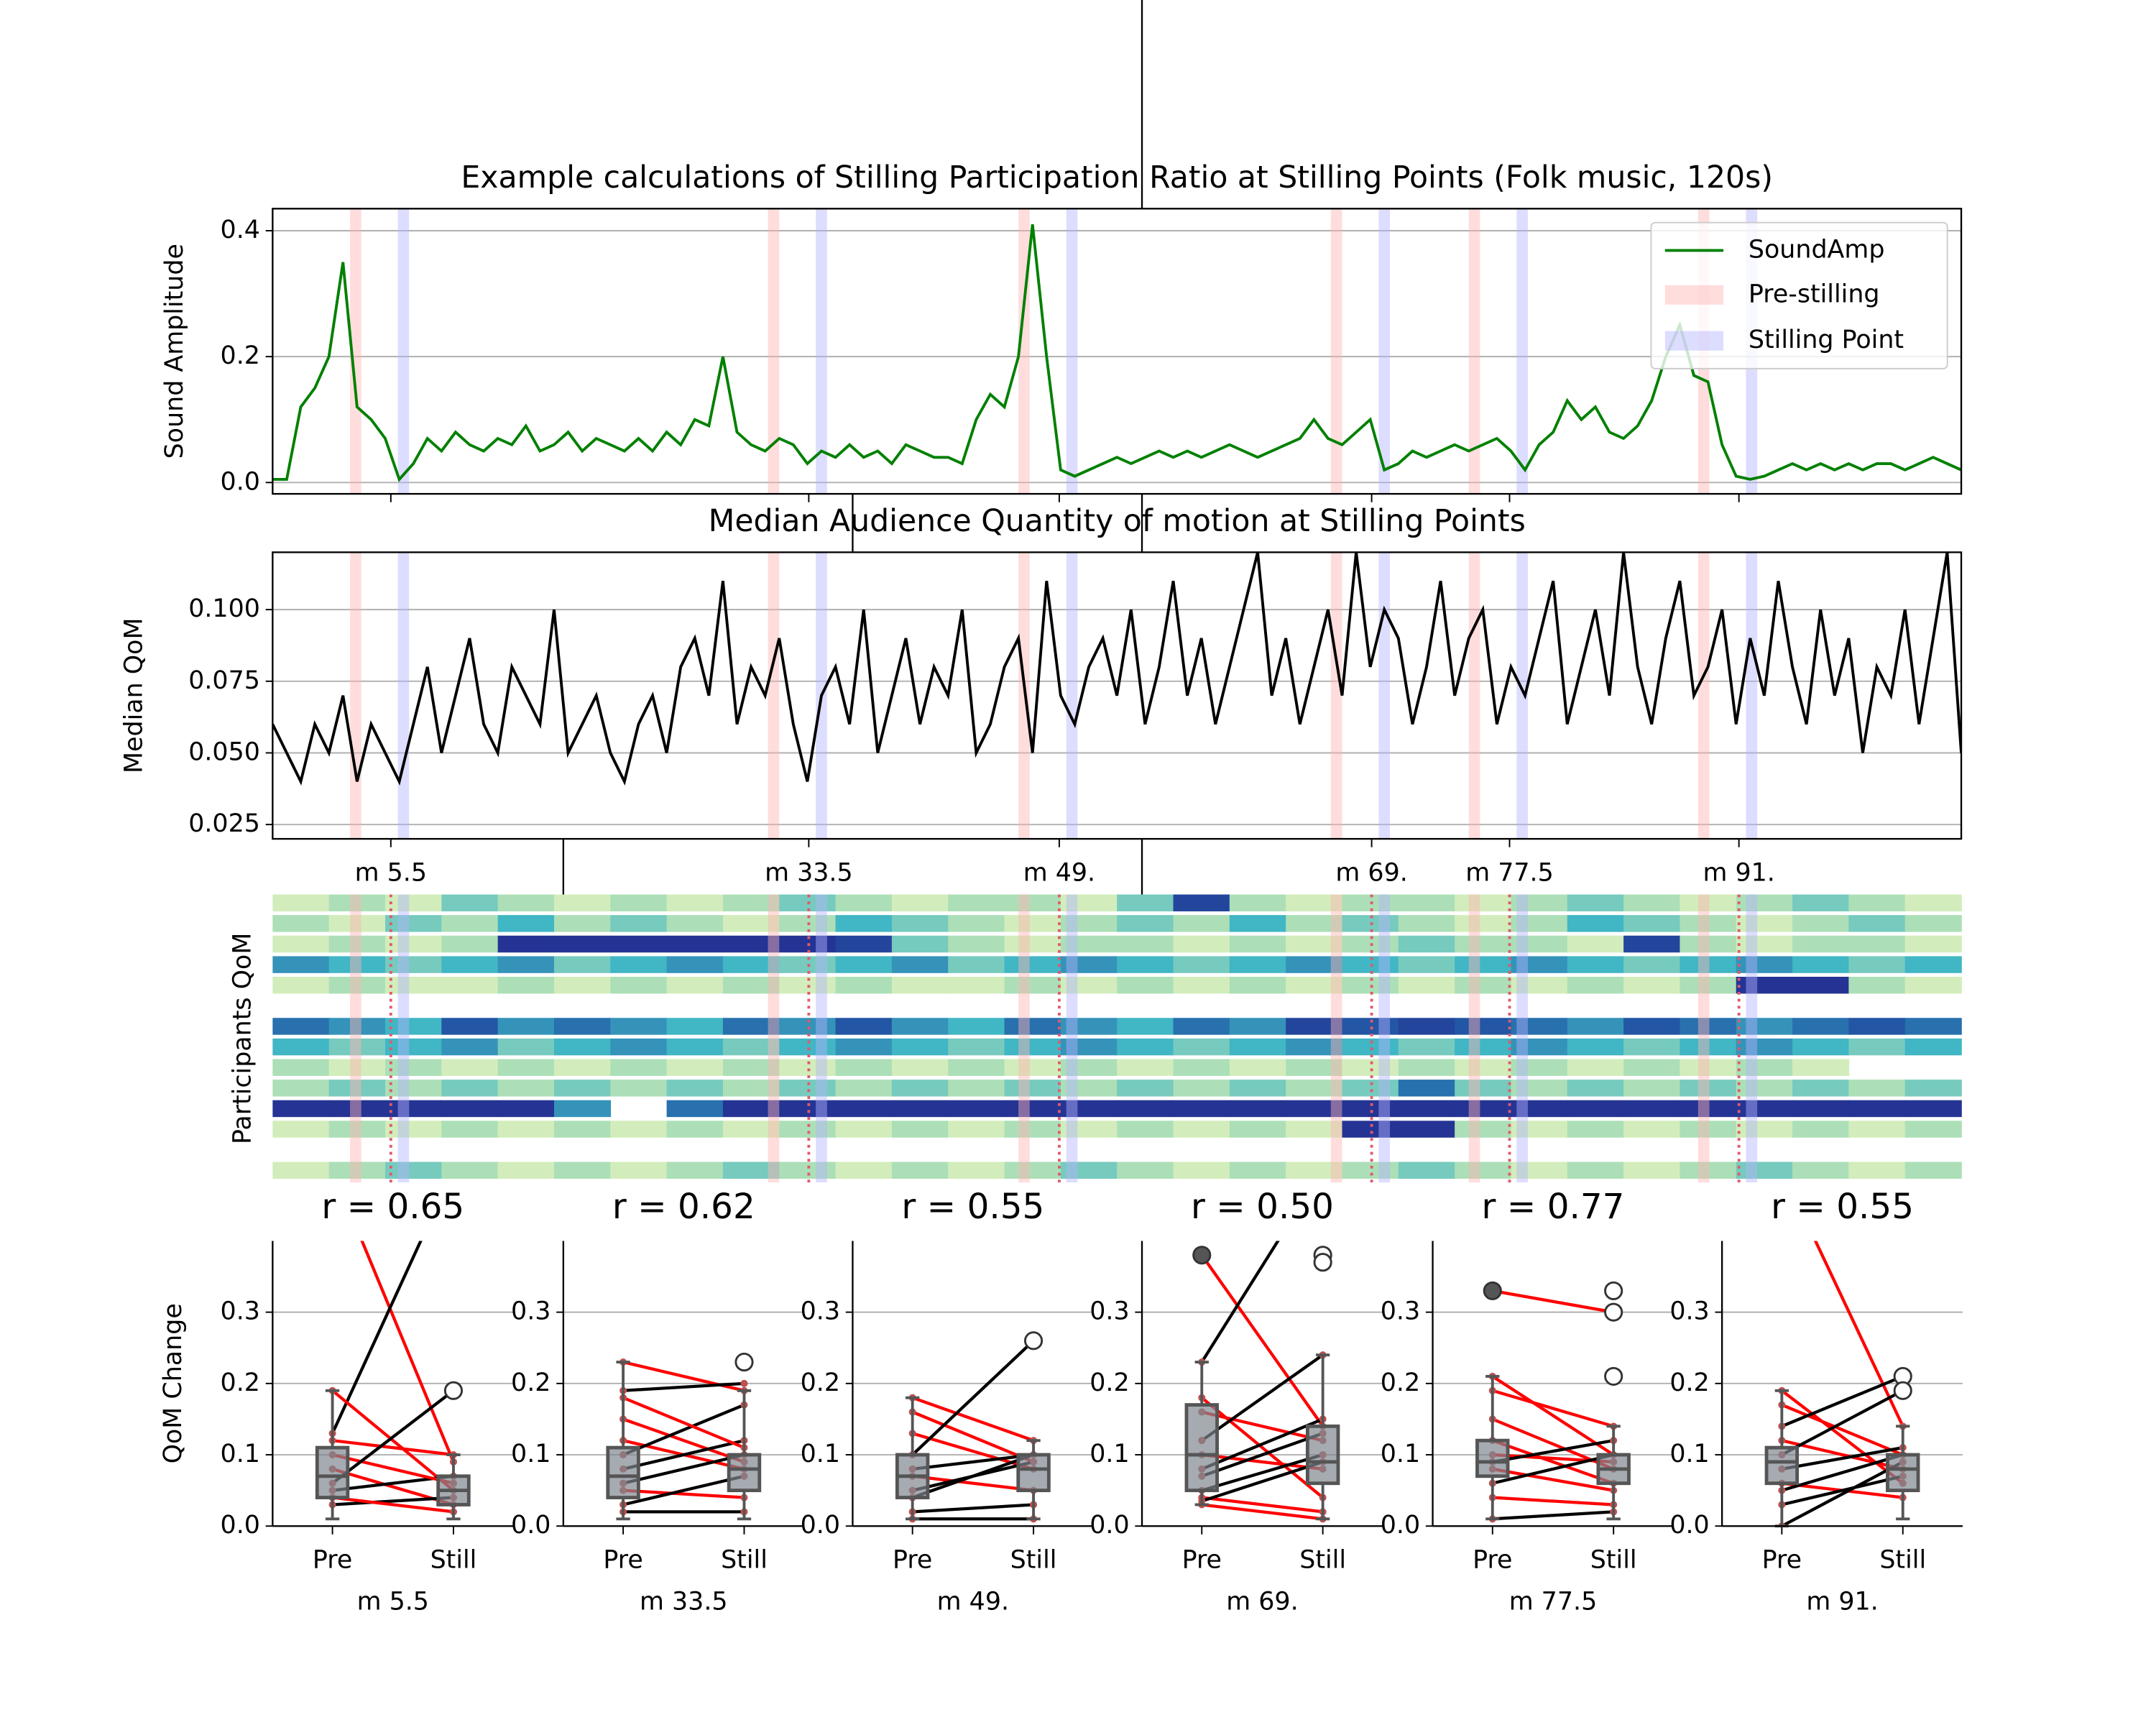 The image size is (2156, 1725). What do you see at coordinates (1782, 1465) in the screenshot?
I see `box` at bounding box center [1782, 1465].